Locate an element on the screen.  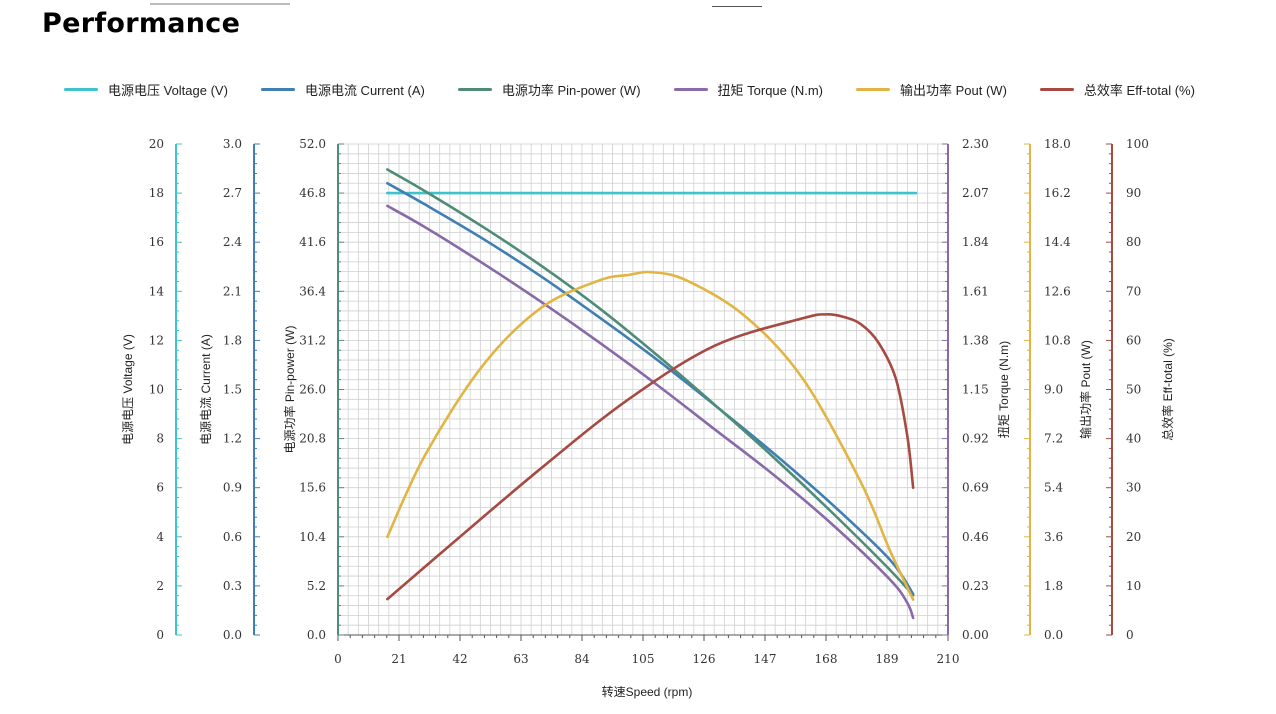
y-tick-label: 6 is located at coordinates (160, 488).